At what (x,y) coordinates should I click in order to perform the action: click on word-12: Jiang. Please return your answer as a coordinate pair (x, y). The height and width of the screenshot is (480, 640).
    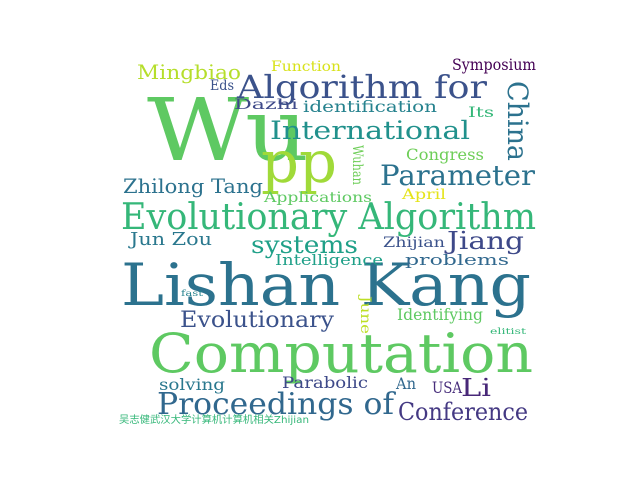
    Looking at the image, I should click on (485, 241).